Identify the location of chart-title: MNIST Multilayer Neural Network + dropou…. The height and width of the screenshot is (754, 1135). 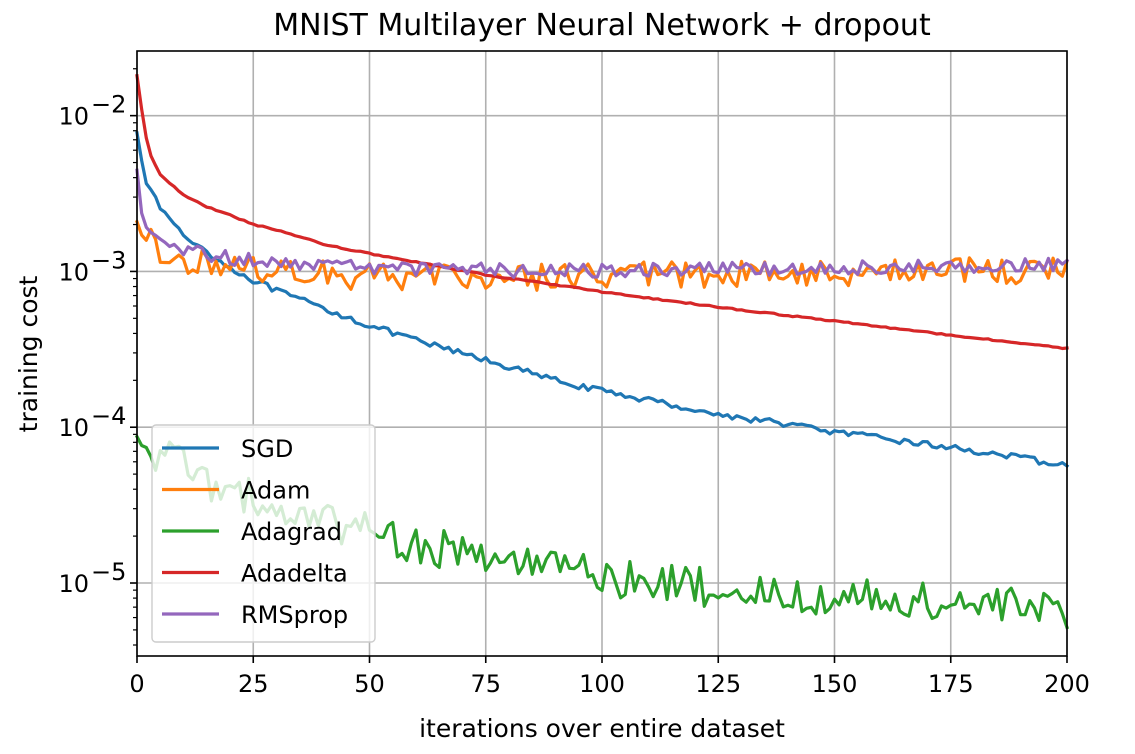
(602, 25).